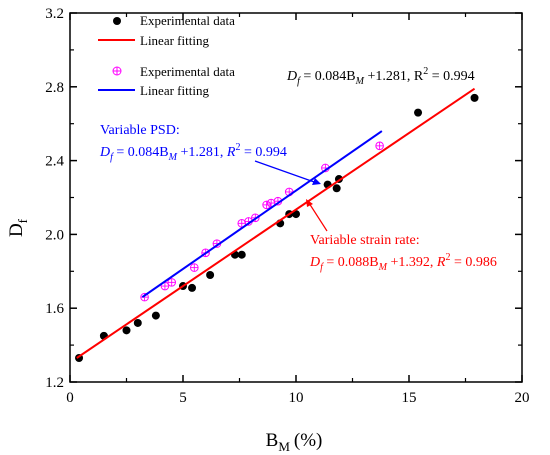 The width and height of the screenshot is (550, 455). What do you see at coordinates (70, 398) in the screenshot?
I see `x-tick-label: 0` at bounding box center [70, 398].